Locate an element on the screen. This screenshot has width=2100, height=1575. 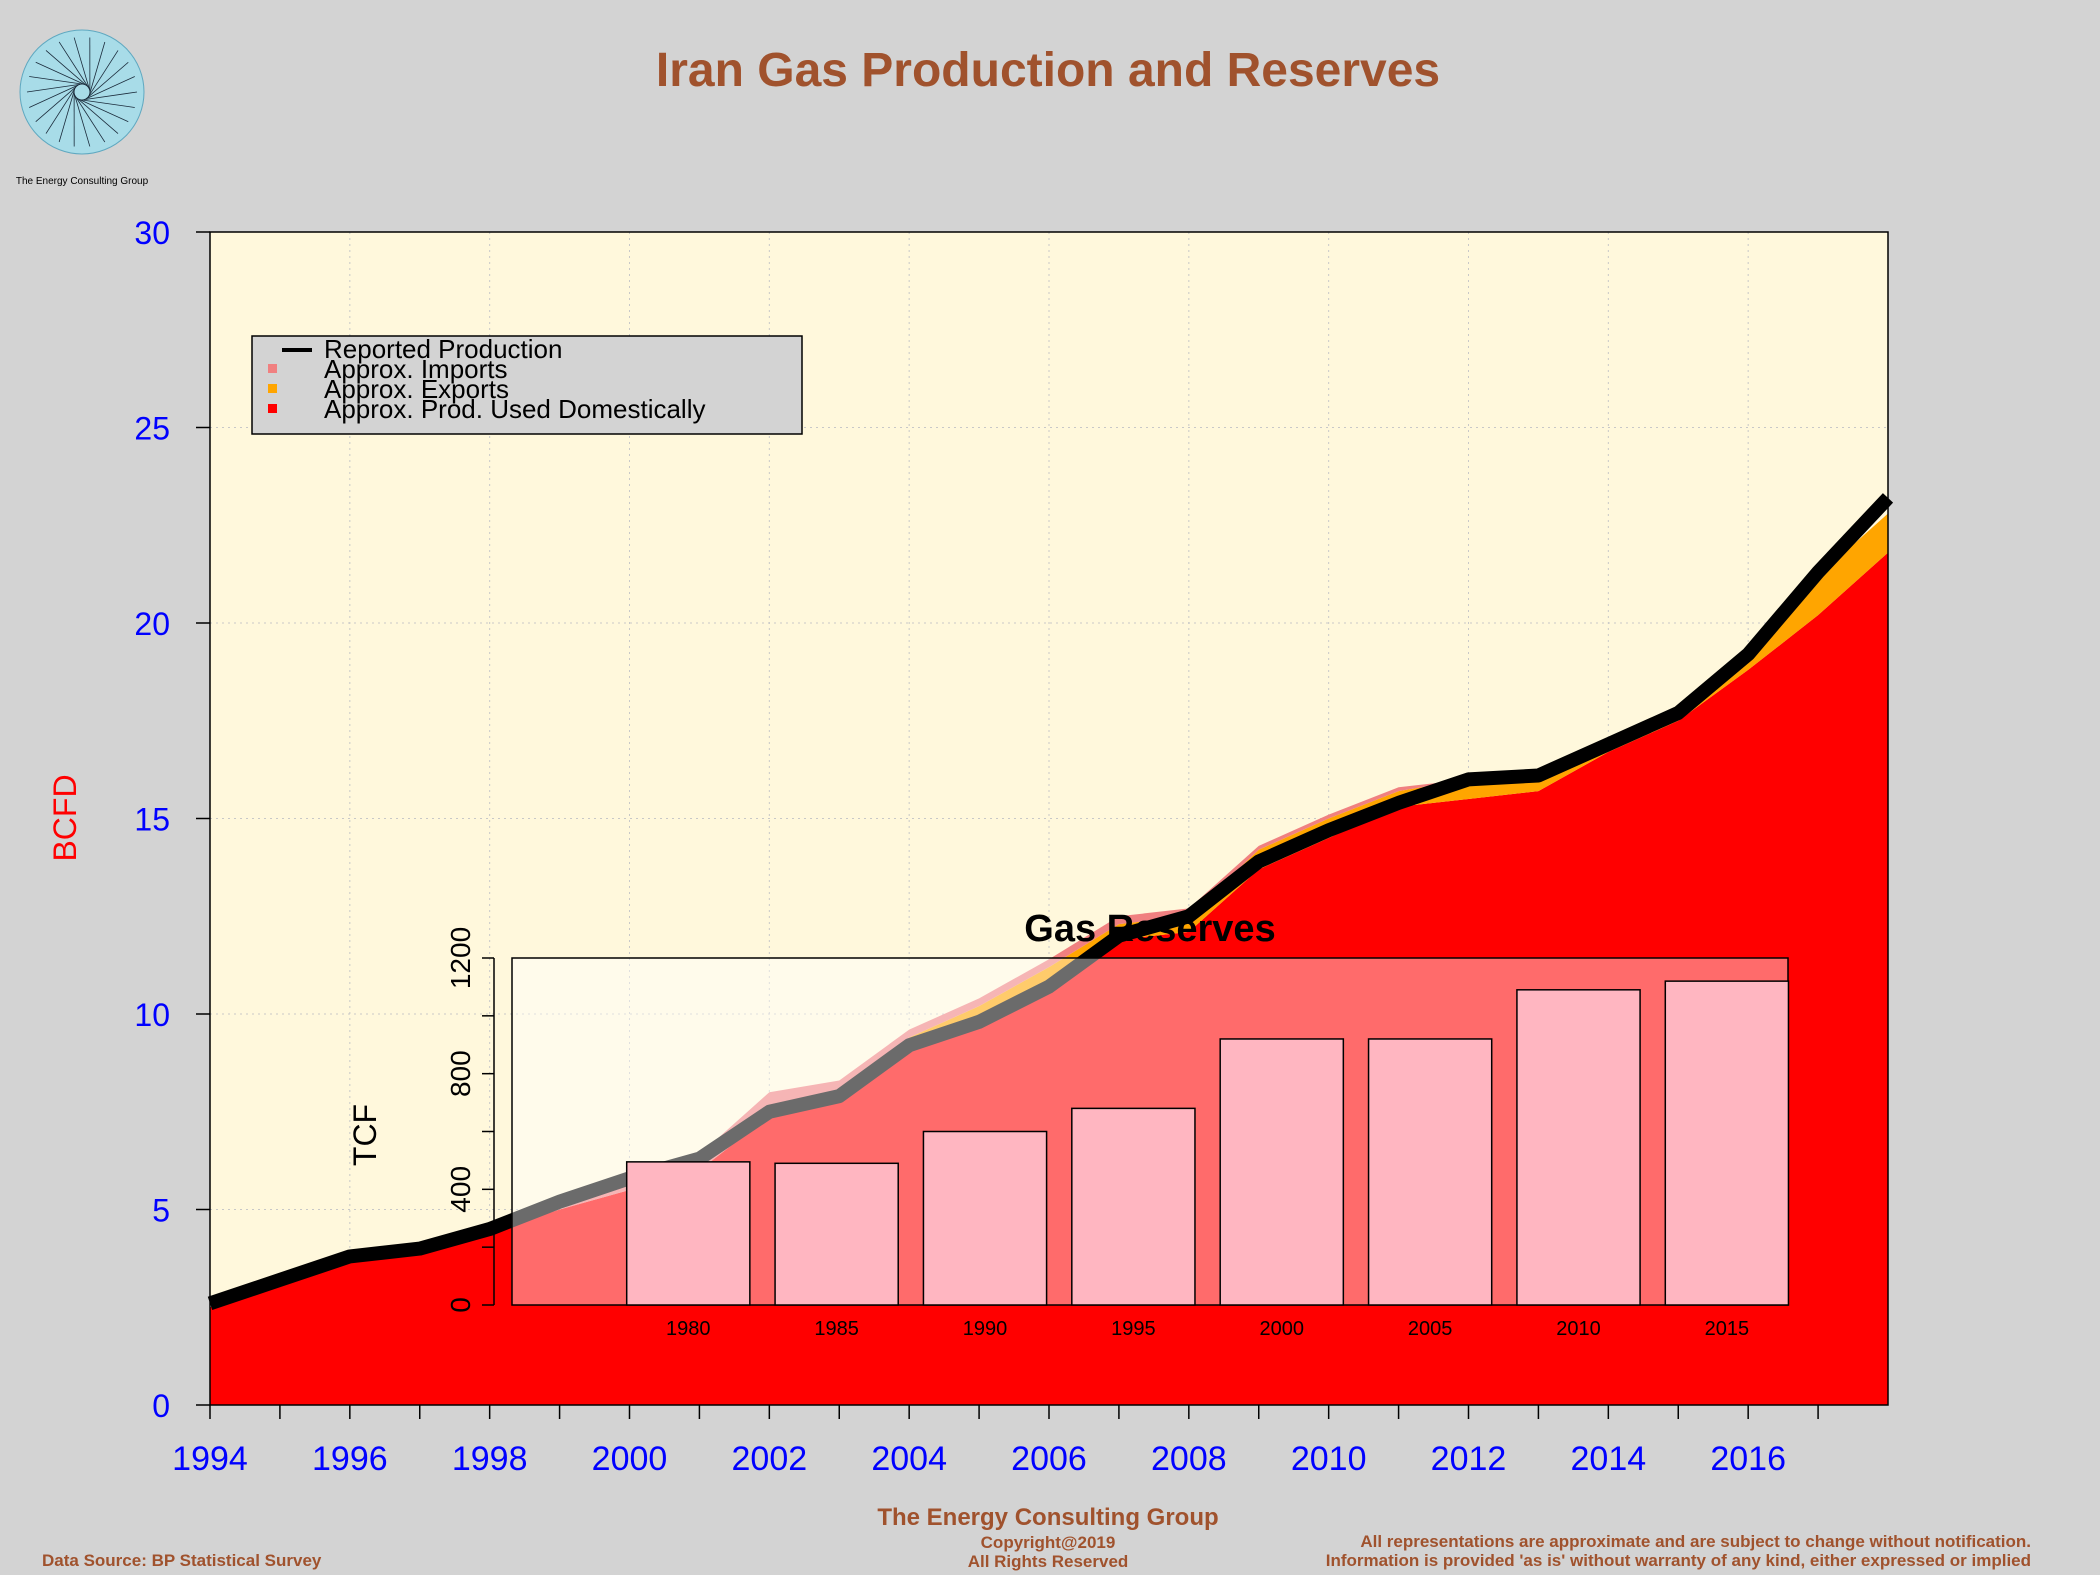
x-tick-label: 2008 is located at coordinates (1189, 1459).